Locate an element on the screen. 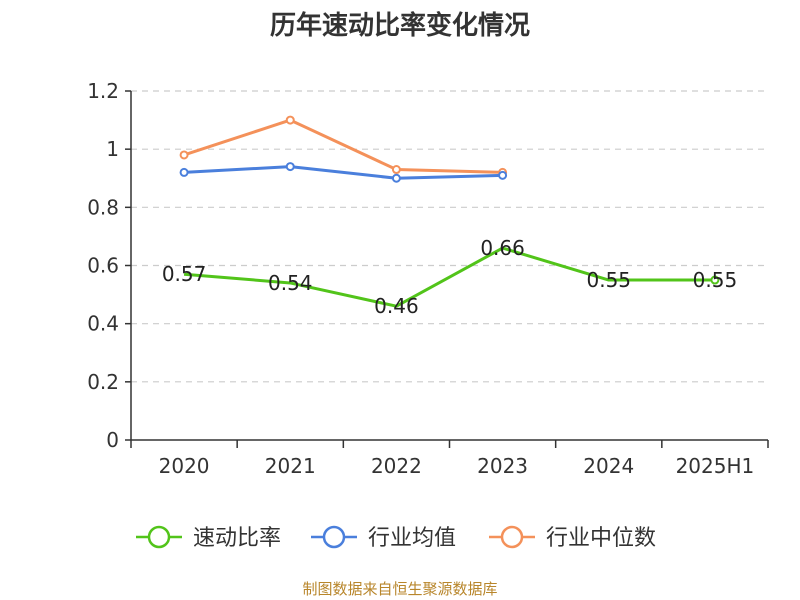 This screenshot has width=800, height=600. x-tick-label: 2021 is located at coordinates (290, 466).